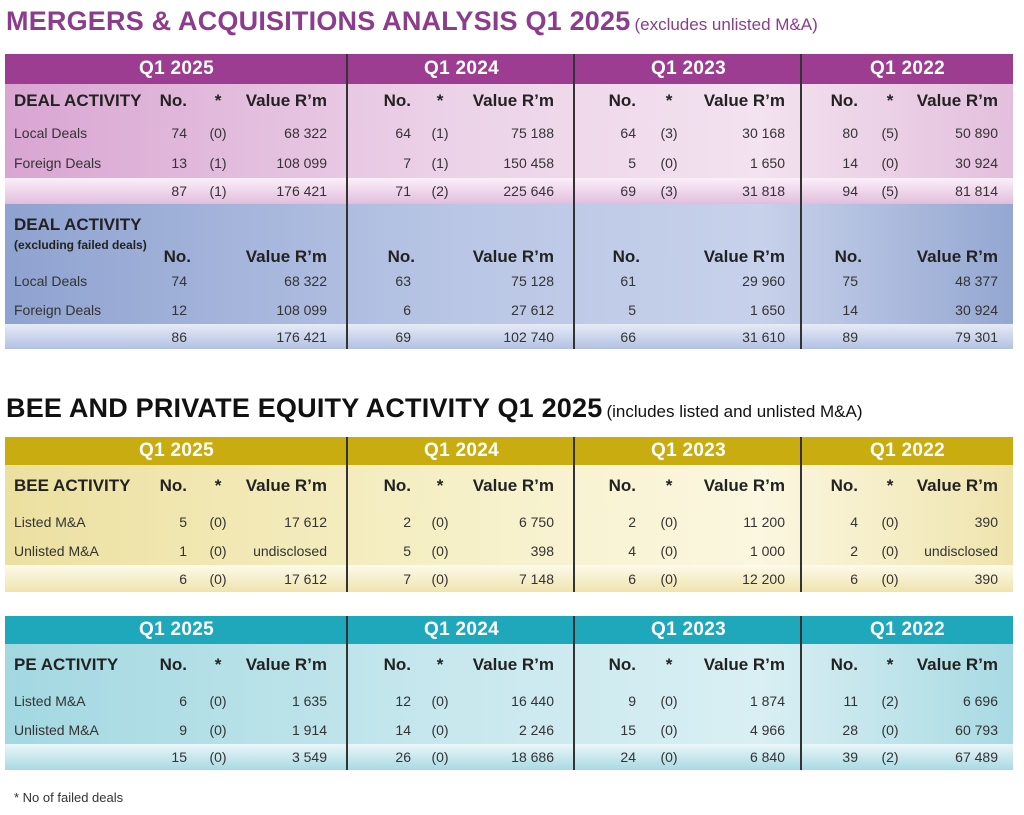 The width and height of the screenshot is (1024, 815). What do you see at coordinates (403, 191) in the screenshot?
I see `total-count: 71` at bounding box center [403, 191].